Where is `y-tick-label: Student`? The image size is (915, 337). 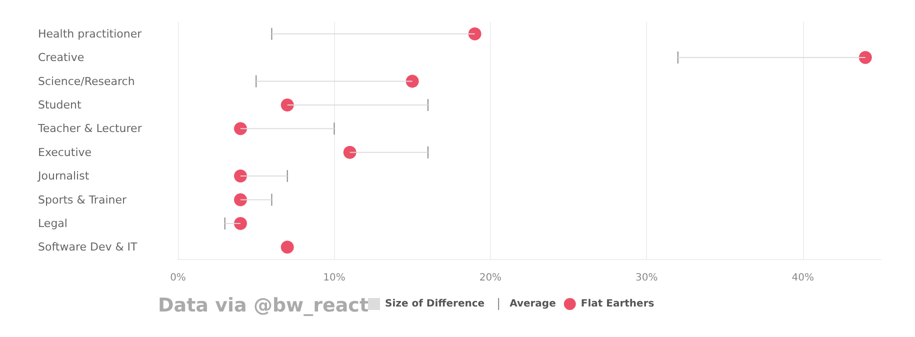 y-tick-label: Student is located at coordinates (60, 105).